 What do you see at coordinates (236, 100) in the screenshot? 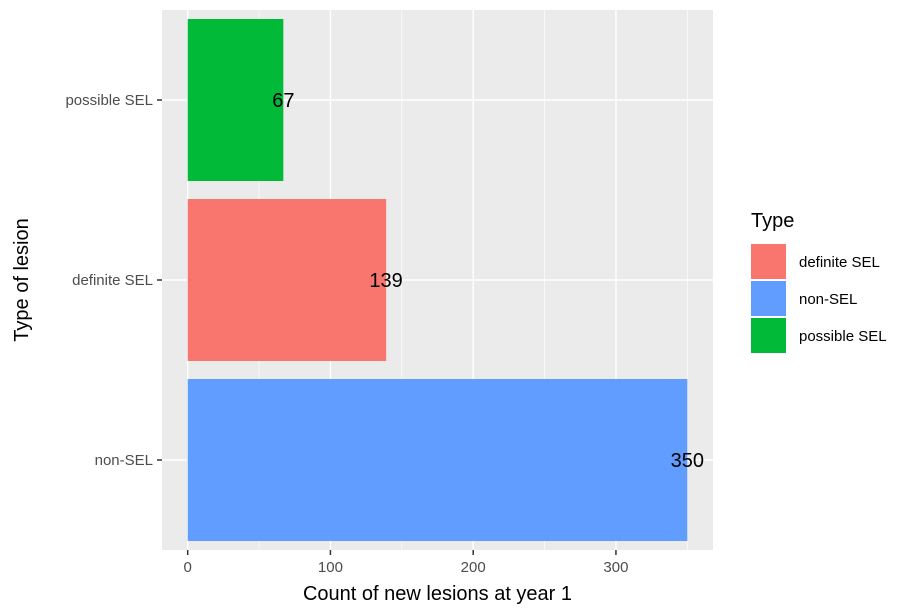
I see `bar-possible-sel` at bounding box center [236, 100].